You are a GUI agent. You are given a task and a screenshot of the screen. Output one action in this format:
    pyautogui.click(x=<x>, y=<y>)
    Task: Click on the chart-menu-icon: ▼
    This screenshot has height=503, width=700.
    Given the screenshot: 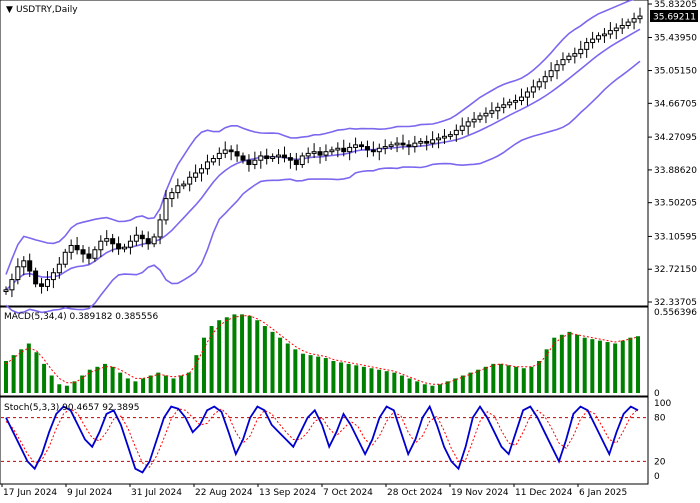 What is the action you would take?
    pyautogui.click(x=9, y=10)
    